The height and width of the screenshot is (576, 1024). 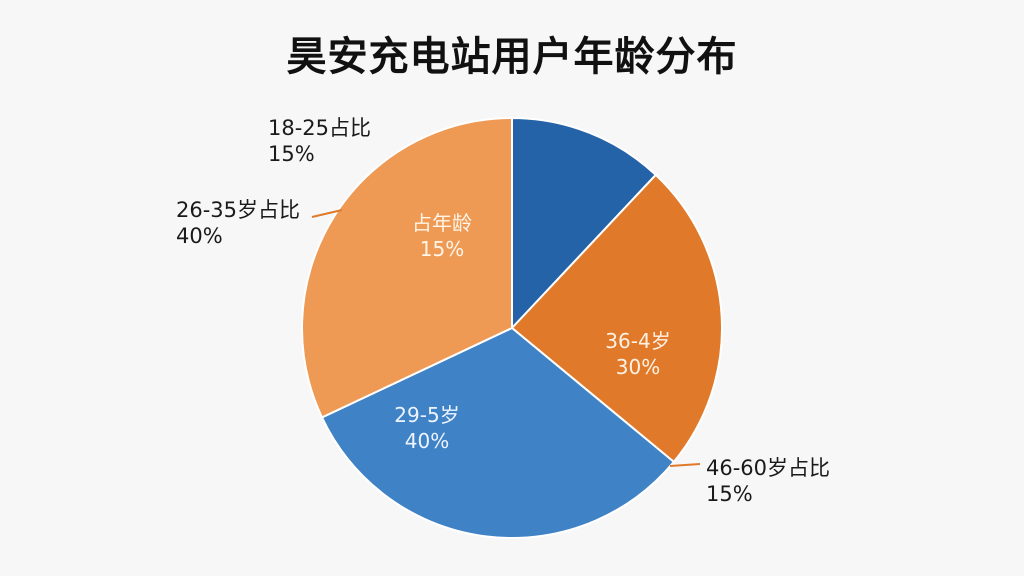 What do you see at coordinates (238, 223) in the screenshot?
I see `callout-26-35: 26-35岁占比 40%` at bounding box center [238, 223].